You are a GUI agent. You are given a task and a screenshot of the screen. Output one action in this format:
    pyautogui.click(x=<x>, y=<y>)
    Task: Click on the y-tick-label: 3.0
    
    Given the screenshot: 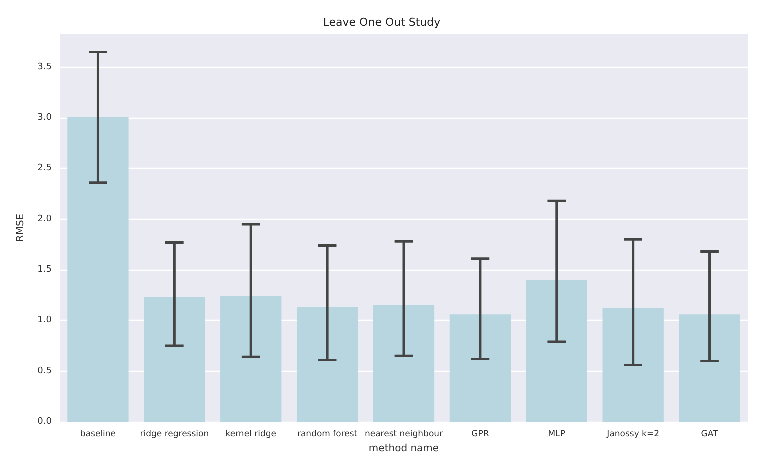 What is the action you would take?
    pyautogui.click(x=45, y=118)
    